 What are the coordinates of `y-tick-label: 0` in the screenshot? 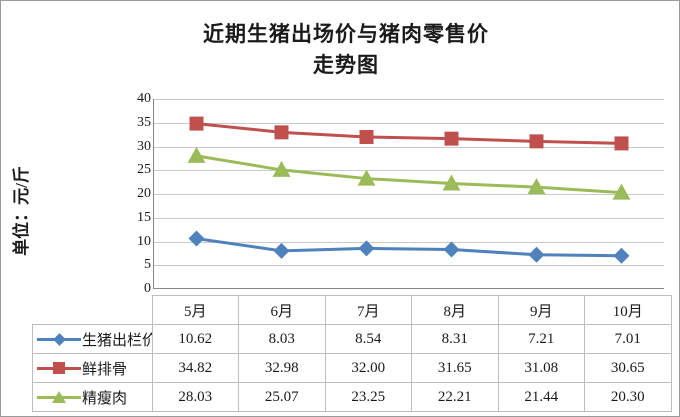 It's located at (147, 288).